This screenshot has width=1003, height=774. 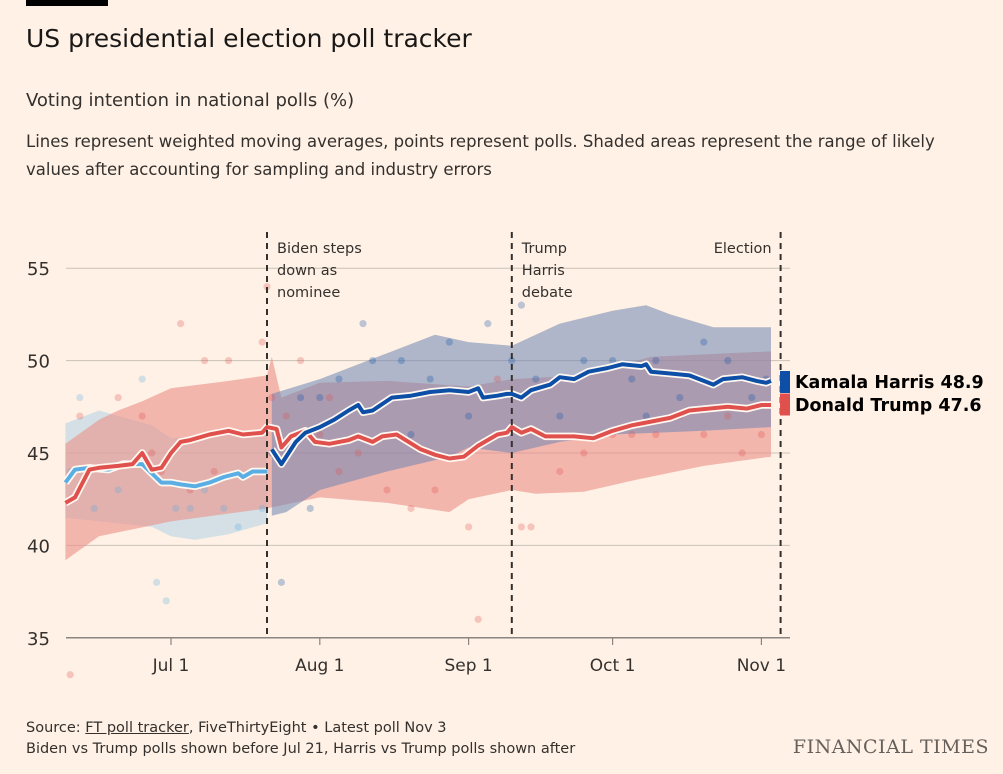 I want to click on x-tick-label: Aug 1, so click(x=319, y=666).